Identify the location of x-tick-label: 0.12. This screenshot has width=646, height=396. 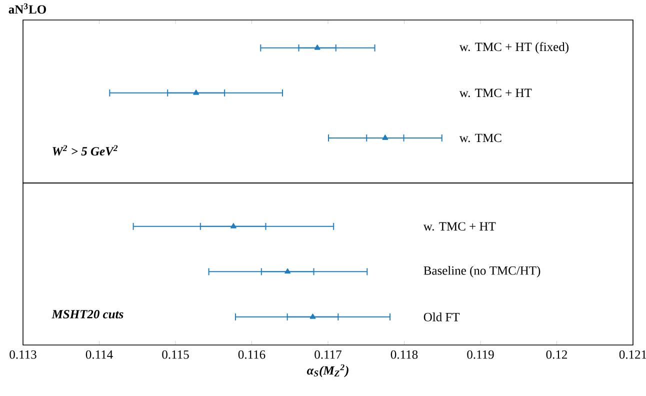
(556, 354).